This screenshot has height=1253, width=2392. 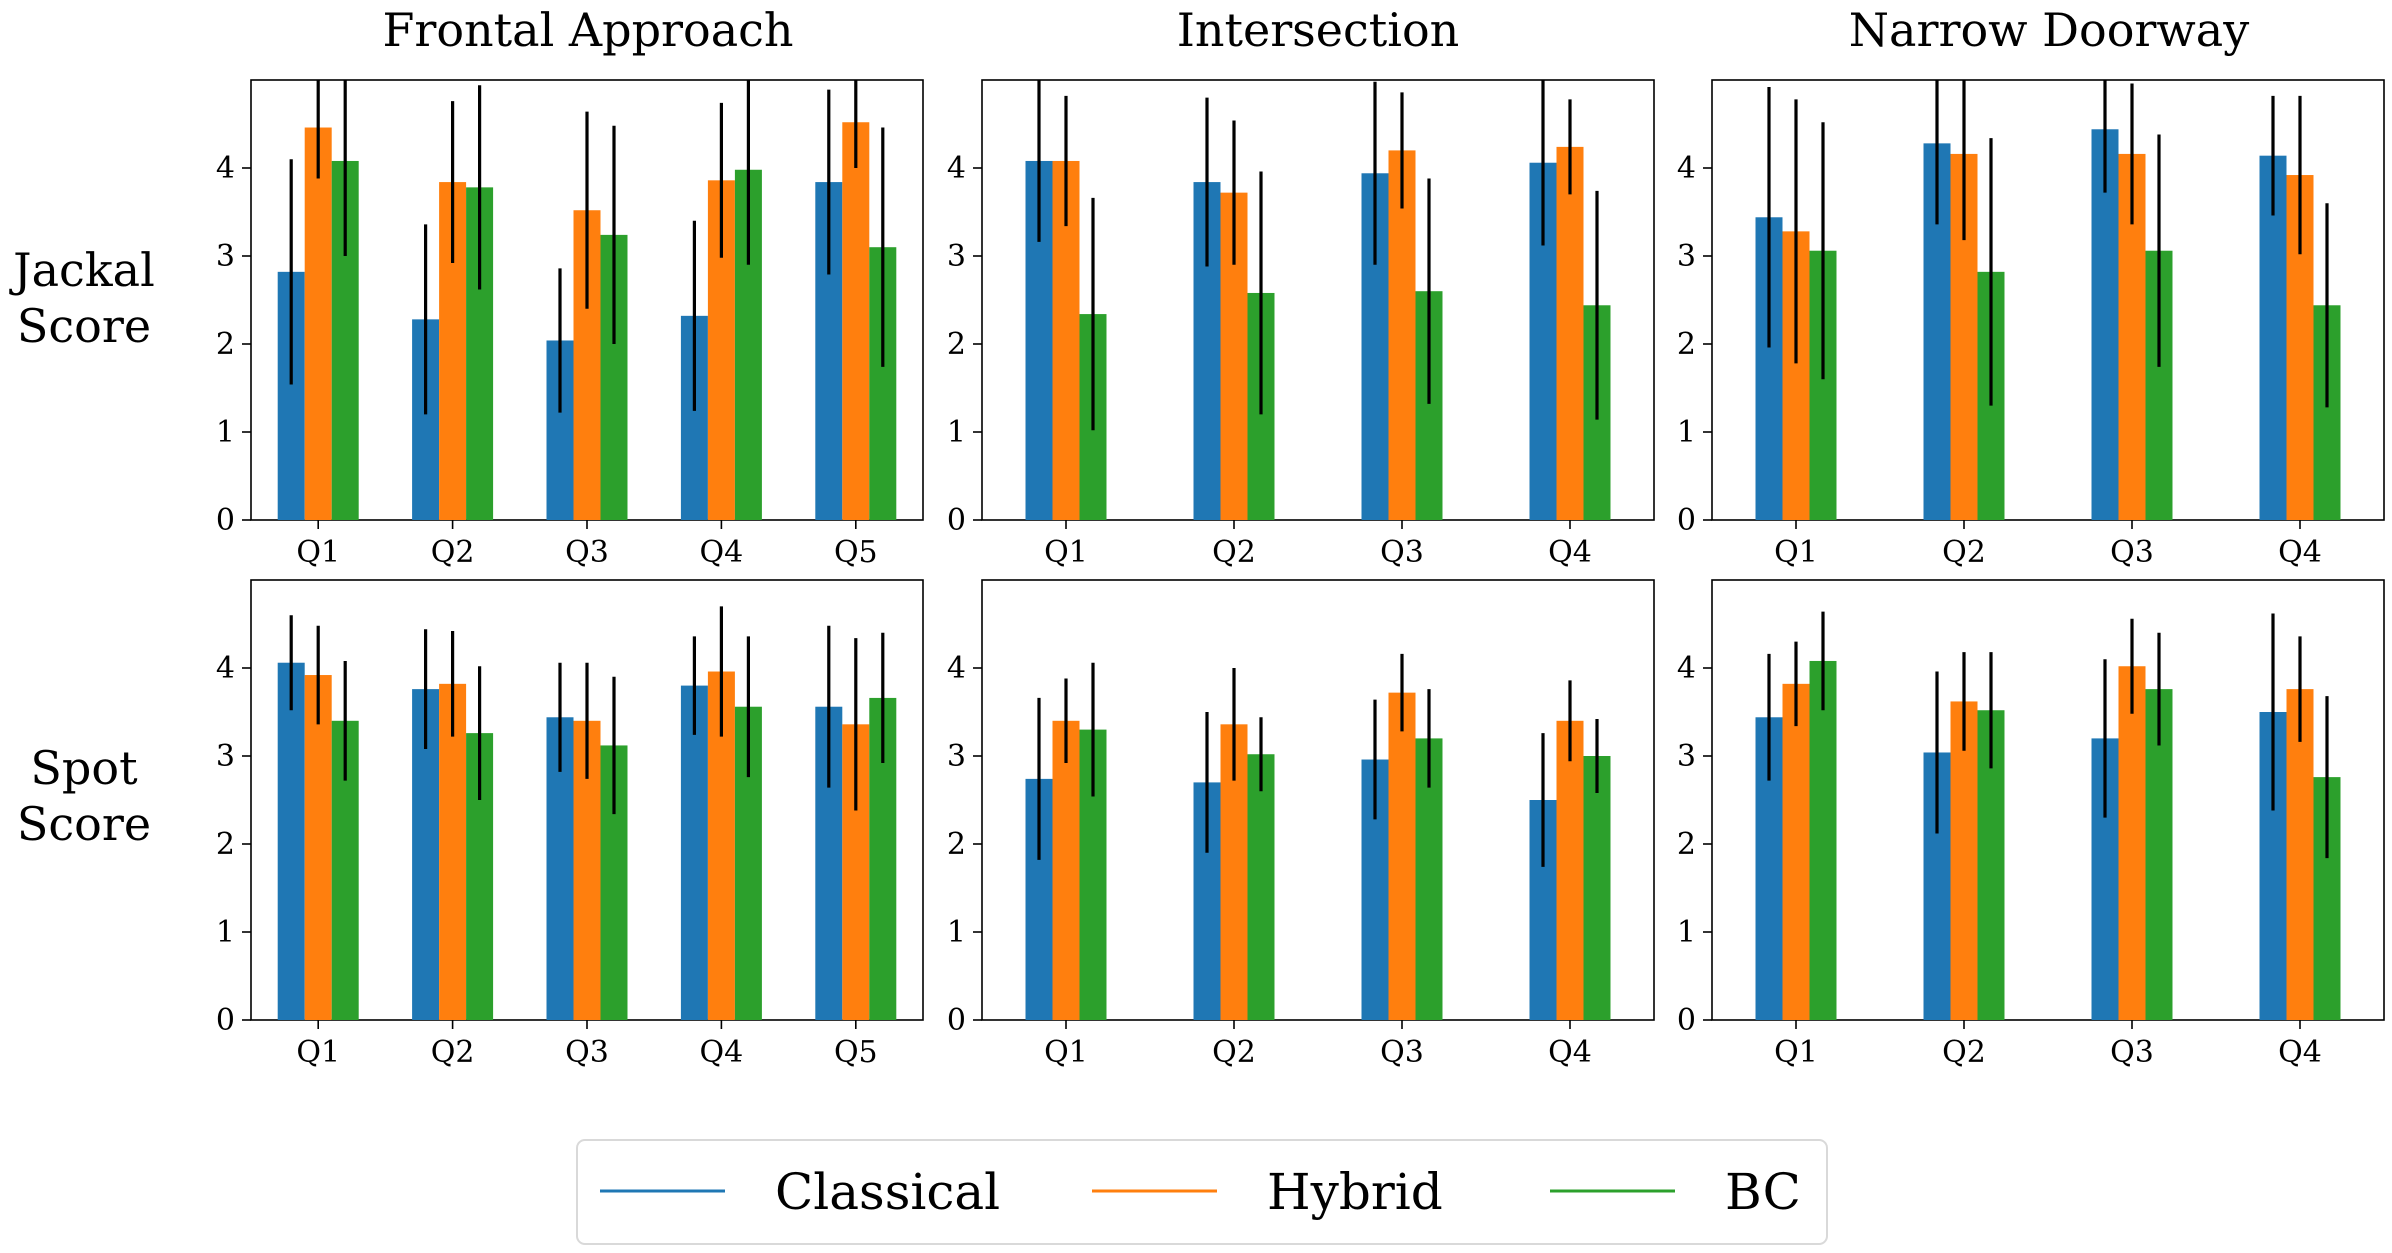 What do you see at coordinates (1763, 1192) in the screenshot?
I see `legend-label-bc: BC` at bounding box center [1763, 1192].